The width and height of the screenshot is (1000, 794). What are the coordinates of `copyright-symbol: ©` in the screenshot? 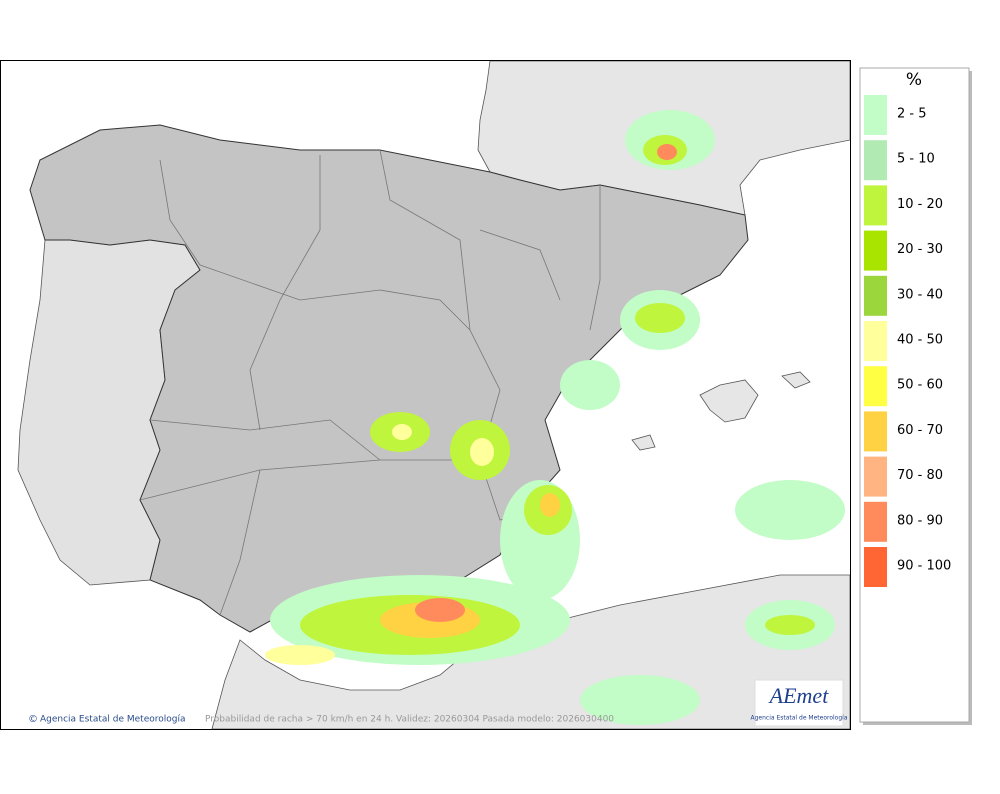 It's located at (33, 719).